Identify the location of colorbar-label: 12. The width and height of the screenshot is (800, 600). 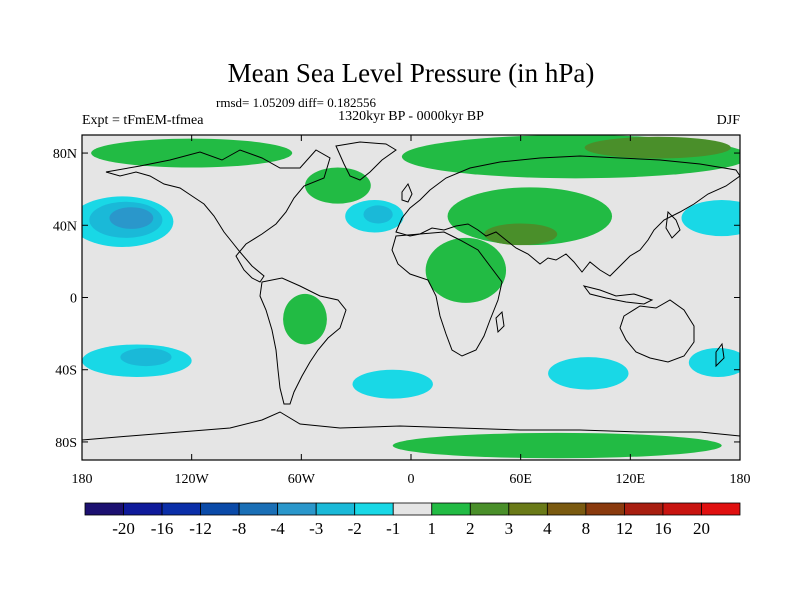
(624, 528).